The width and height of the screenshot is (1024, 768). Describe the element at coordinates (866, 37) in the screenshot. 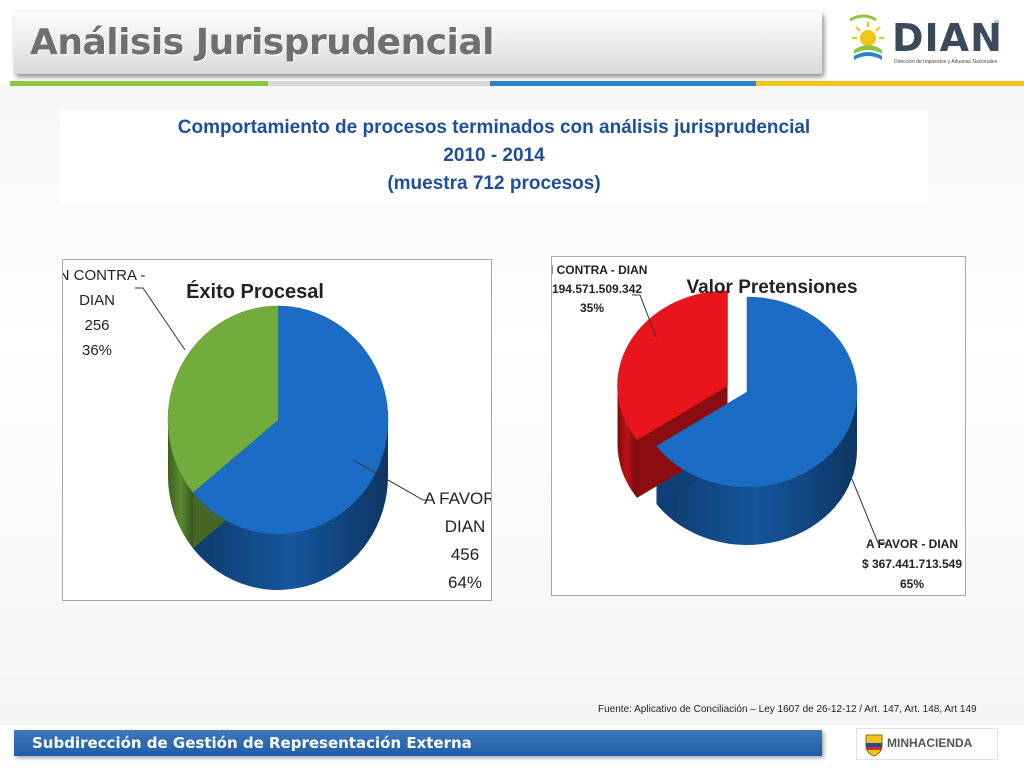

I see `dian-sun-icon` at that location.